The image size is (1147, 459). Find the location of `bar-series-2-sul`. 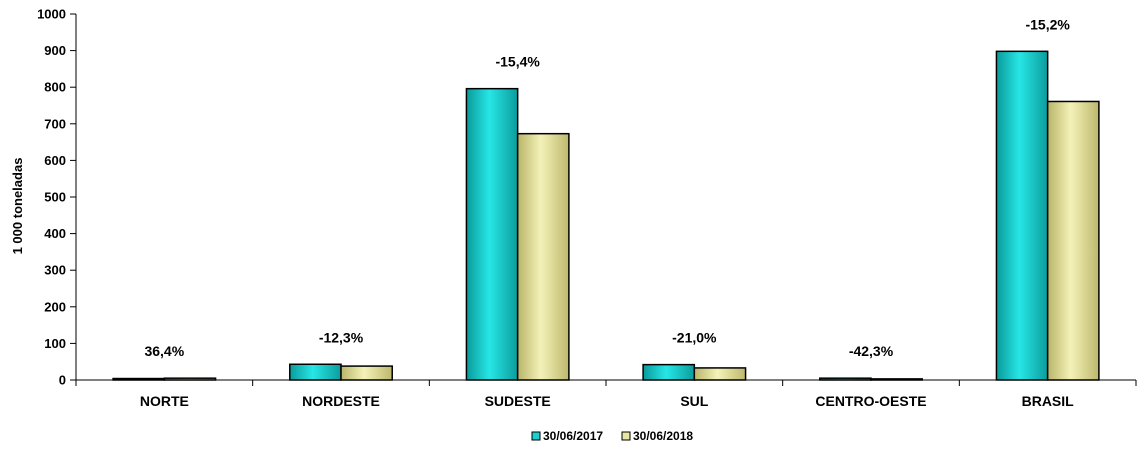

bar-series-2-sul is located at coordinates (720, 374).